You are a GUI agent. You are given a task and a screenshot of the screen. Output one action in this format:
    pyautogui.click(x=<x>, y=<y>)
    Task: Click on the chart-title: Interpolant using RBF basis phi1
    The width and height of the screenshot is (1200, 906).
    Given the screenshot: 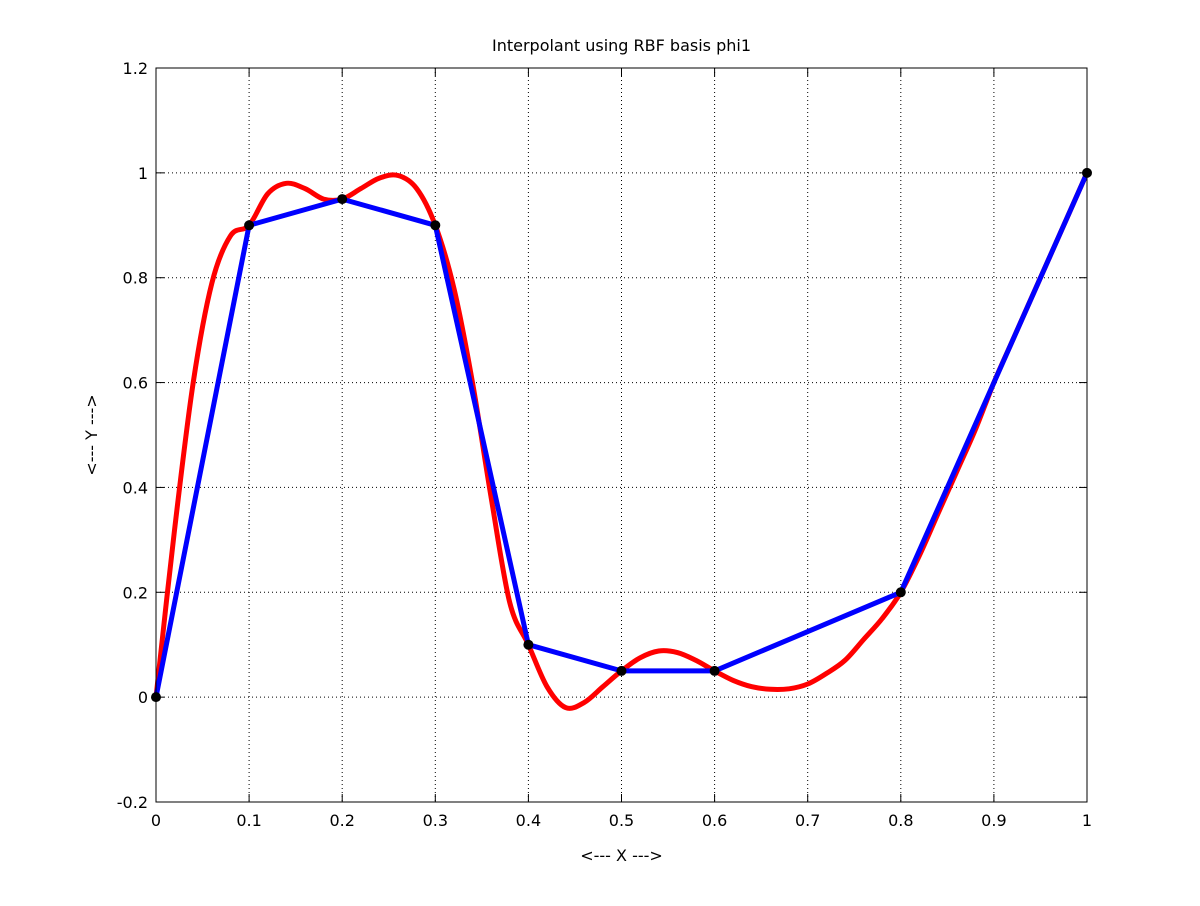 What is the action you would take?
    pyautogui.click(x=621, y=45)
    